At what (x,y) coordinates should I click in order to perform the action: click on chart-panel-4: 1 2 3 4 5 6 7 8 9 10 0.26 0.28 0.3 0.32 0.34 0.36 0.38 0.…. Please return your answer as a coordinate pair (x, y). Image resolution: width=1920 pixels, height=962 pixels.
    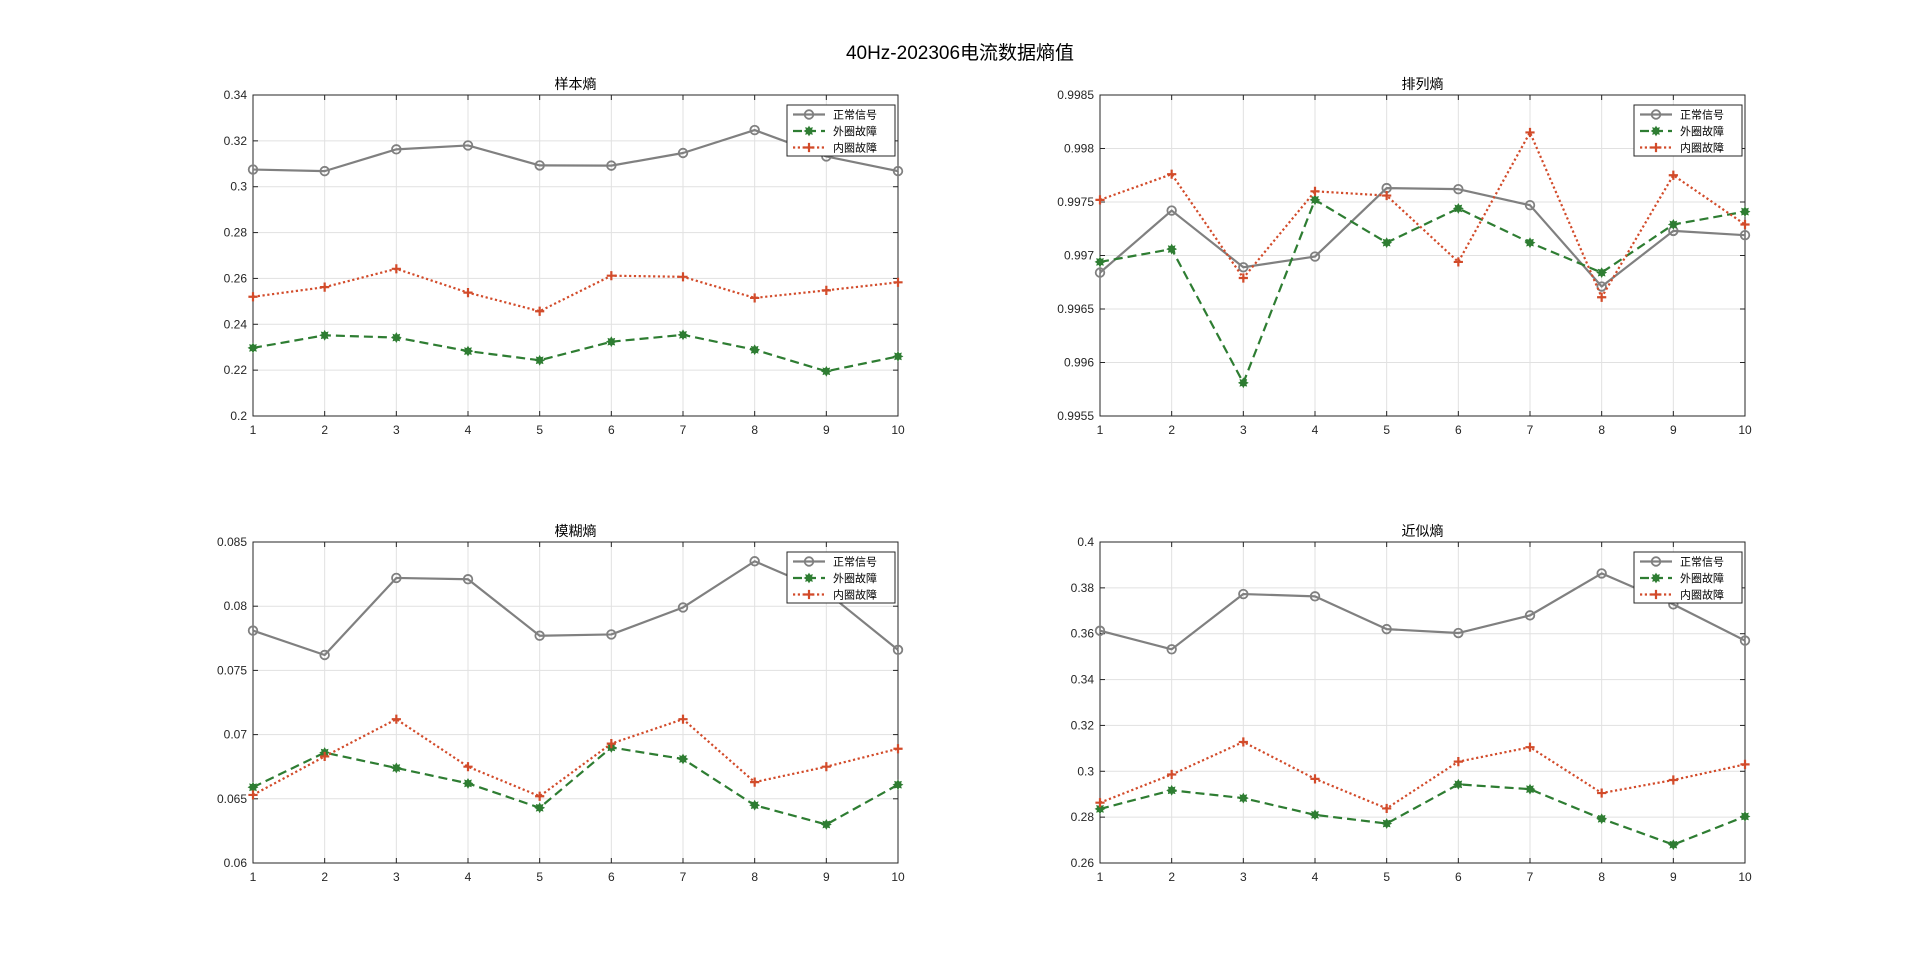
    Looking at the image, I should click on (1411, 703).